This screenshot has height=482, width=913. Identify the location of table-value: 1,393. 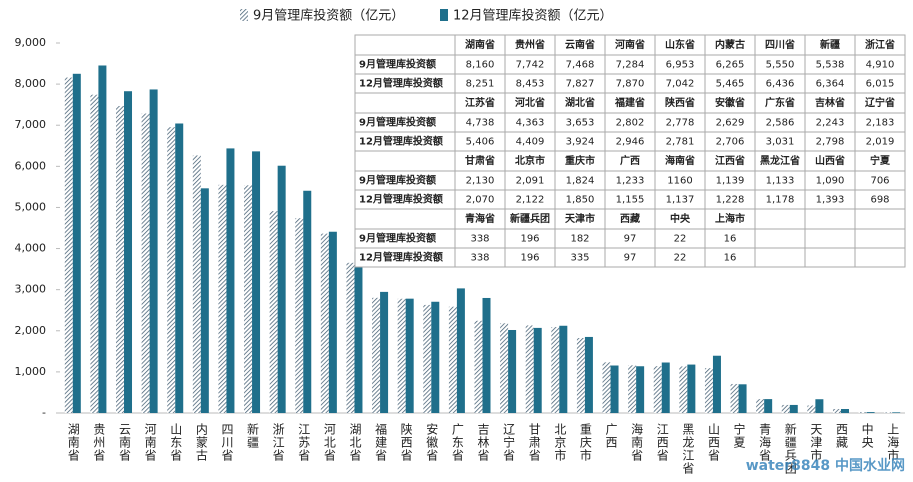
(830, 200).